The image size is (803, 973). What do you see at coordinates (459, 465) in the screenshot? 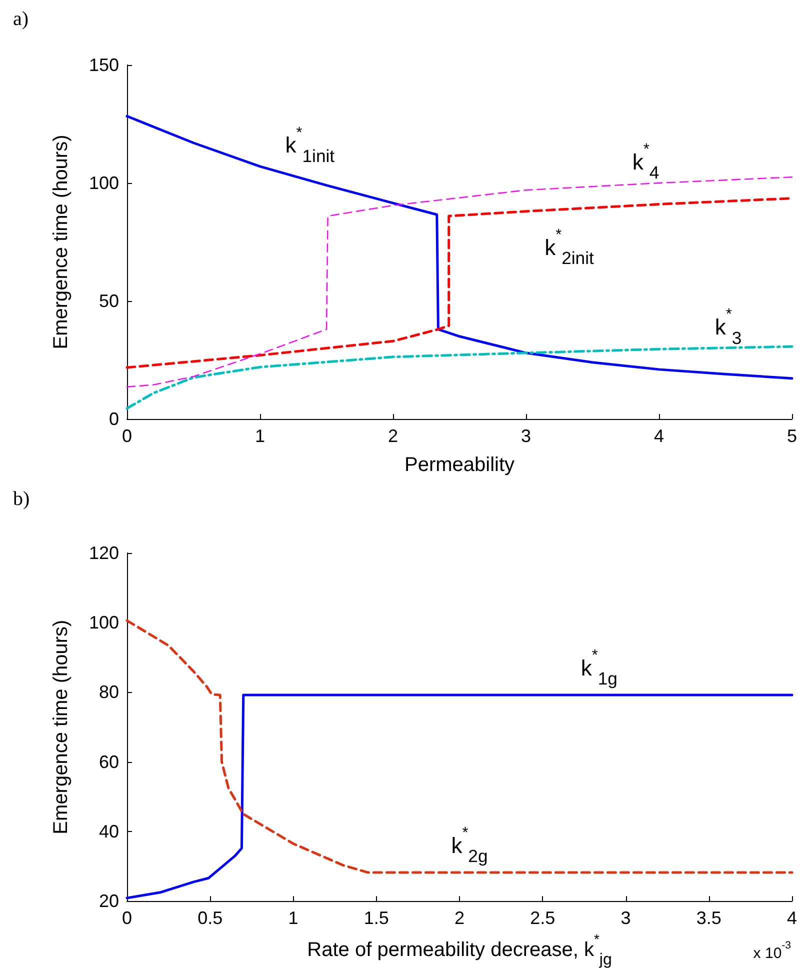
I see `x-axis-title: Permeability` at bounding box center [459, 465].